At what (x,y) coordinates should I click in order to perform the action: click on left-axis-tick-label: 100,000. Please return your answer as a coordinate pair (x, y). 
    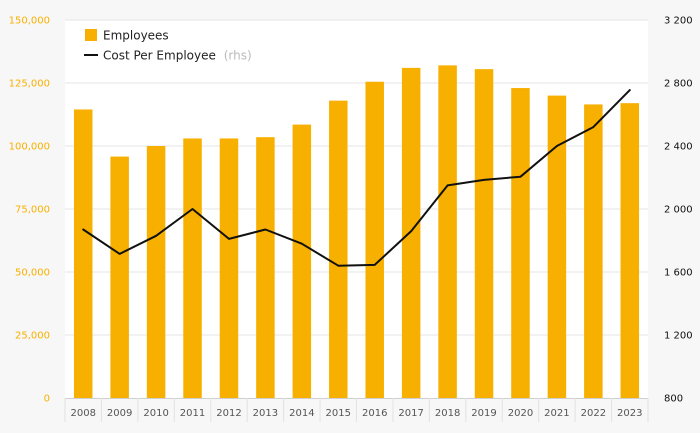
    Looking at the image, I should click on (29, 147).